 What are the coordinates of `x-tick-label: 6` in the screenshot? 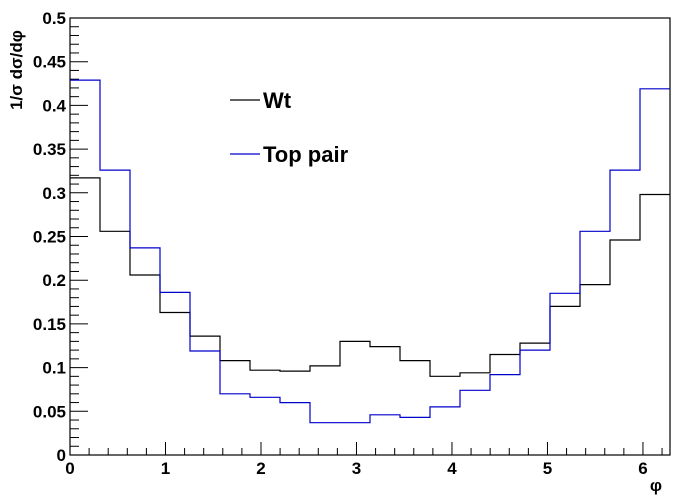 It's located at (642, 468).